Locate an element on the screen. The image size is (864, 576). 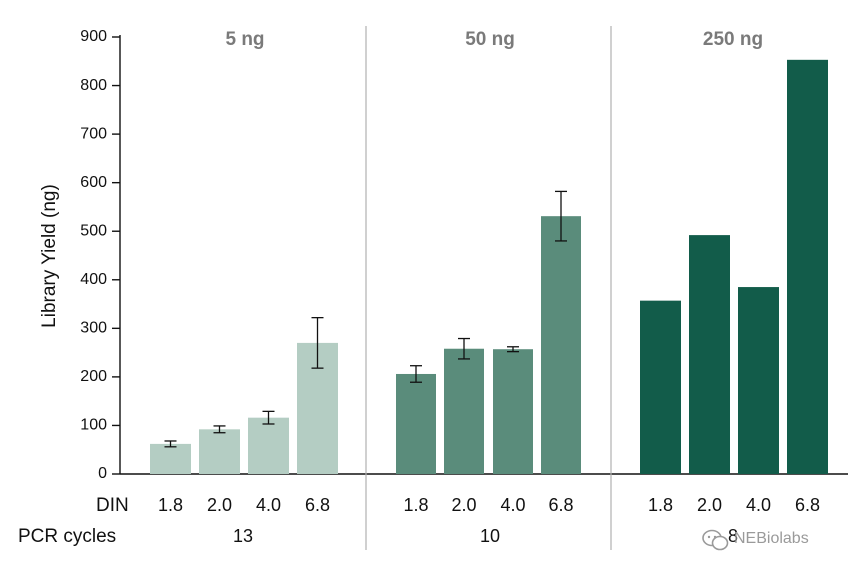
pcr-cycles-row-label: PCR cycles is located at coordinates (67, 536).